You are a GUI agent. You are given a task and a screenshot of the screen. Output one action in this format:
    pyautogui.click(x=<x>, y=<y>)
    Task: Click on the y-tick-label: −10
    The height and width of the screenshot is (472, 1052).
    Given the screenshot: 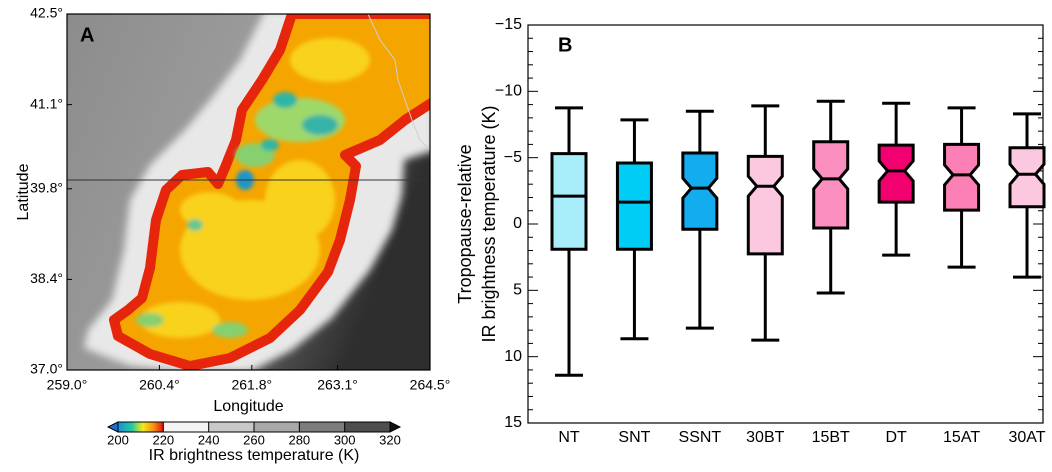 What is the action you would take?
    pyautogui.click(x=508, y=91)
    